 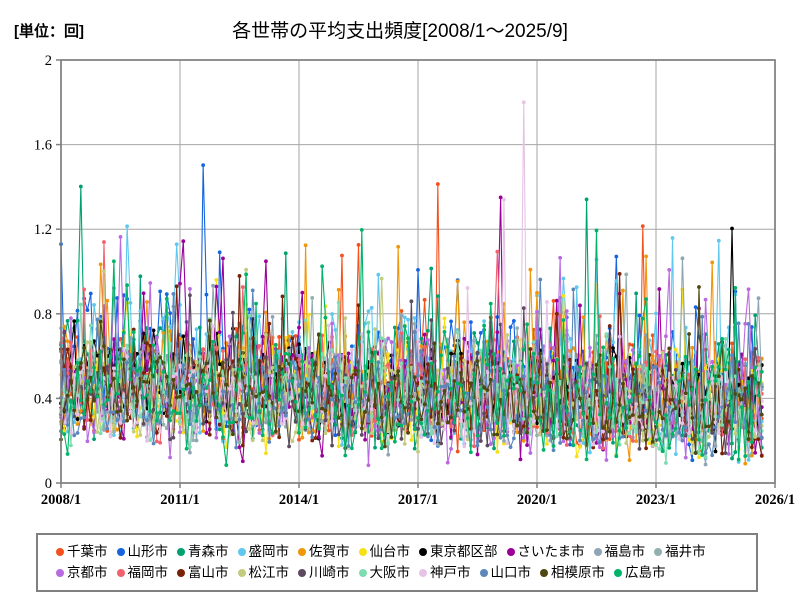 What do you see at coordinates (82, 572) in the screenshot?
I see `legend-item-京都市: 京都市` at bounding box center [82, 572].